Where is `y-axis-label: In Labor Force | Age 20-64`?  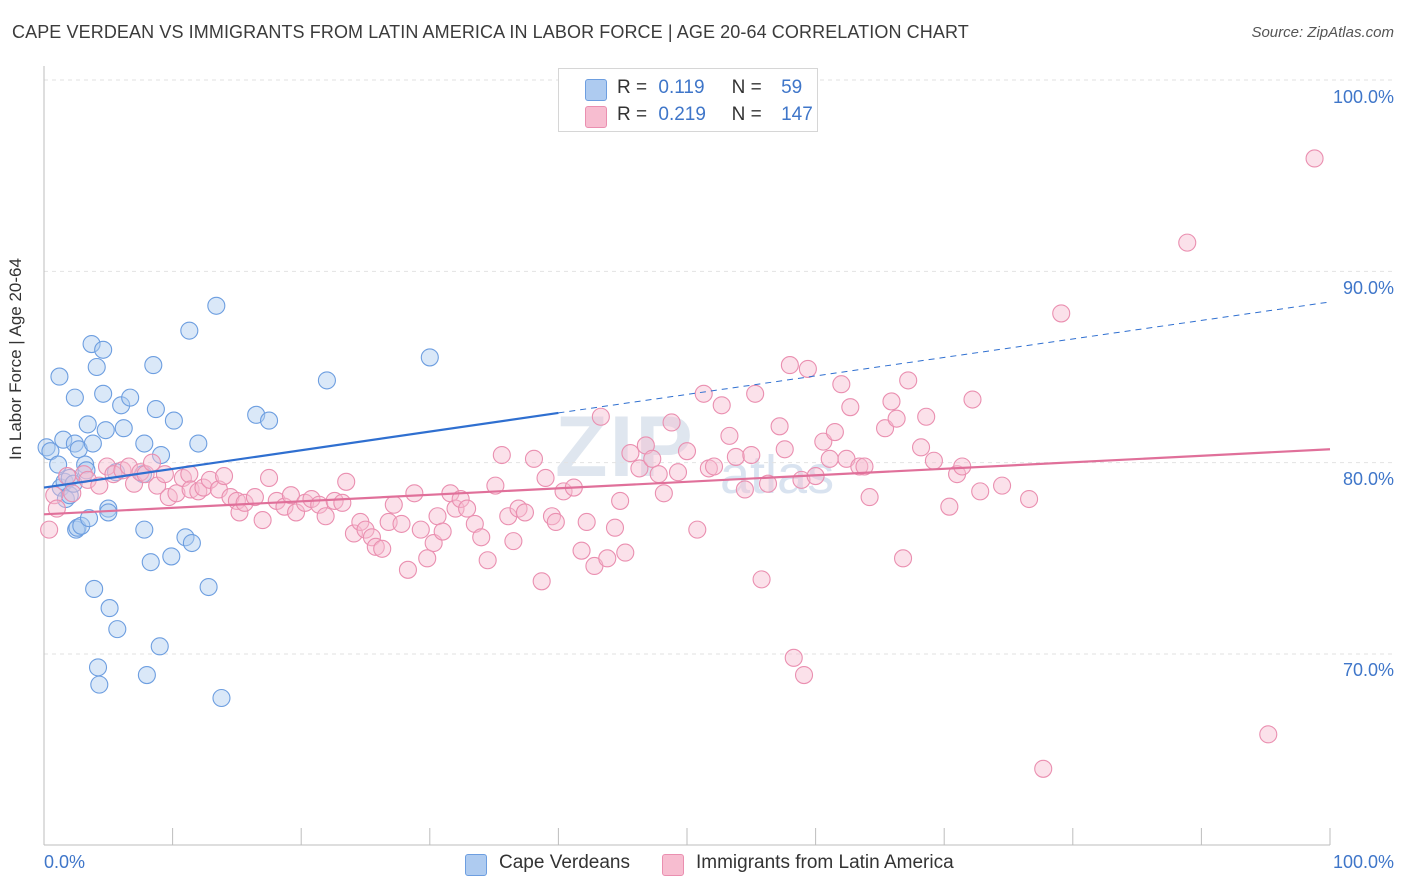 y-axis-label: In Labor Force | Age 20-64 is located at coordinates (15, 359).